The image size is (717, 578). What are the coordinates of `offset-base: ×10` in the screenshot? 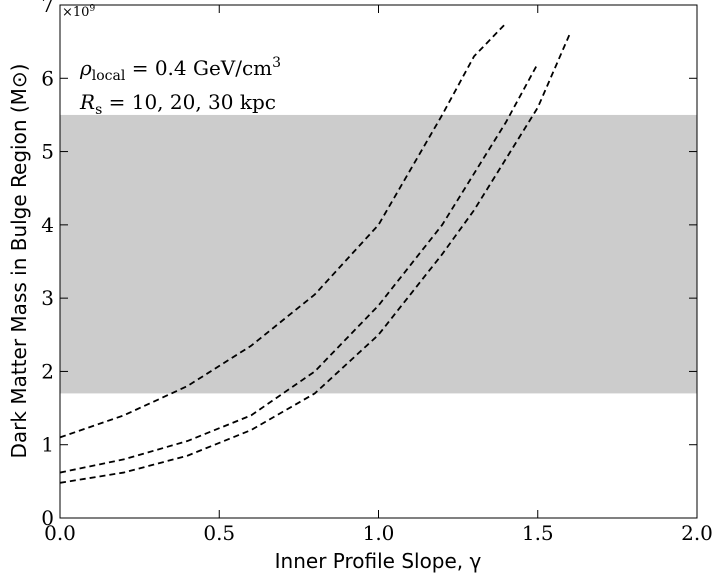 It's located at (75, 12).